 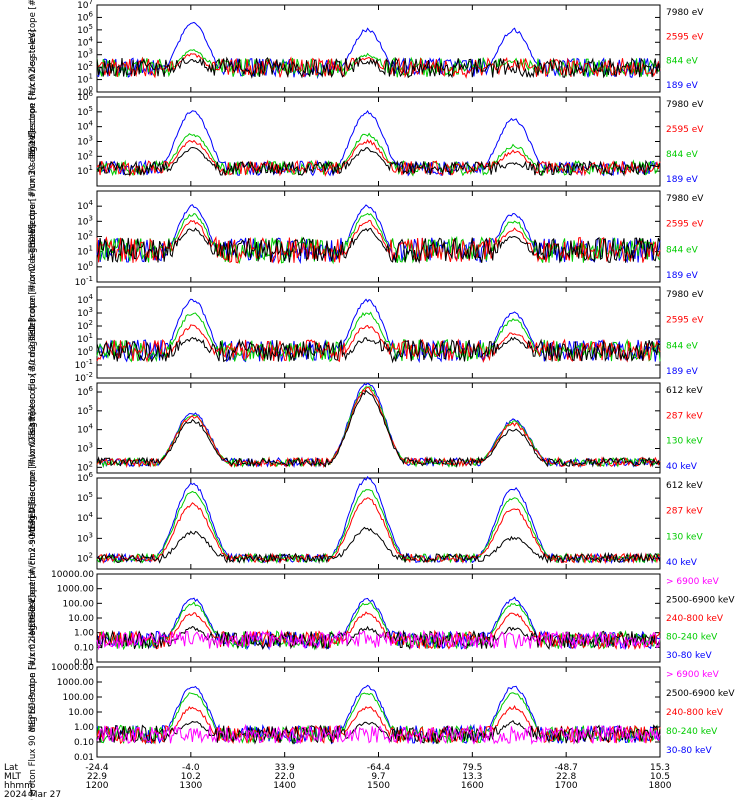 What do you see at coordinates (85, 5) in the screenshot?
I see `y-tick-label: 10⁷` at bounding box center [85, 5].